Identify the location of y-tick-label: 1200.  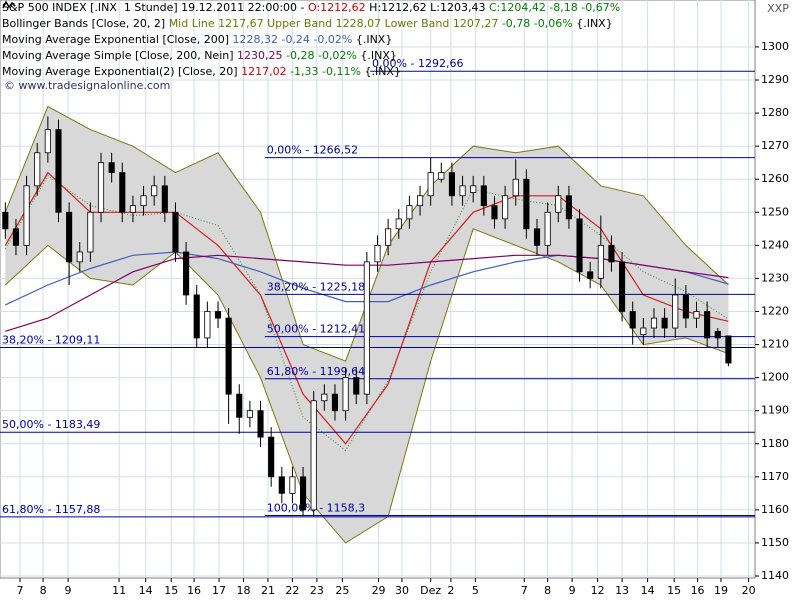
(775, 377).